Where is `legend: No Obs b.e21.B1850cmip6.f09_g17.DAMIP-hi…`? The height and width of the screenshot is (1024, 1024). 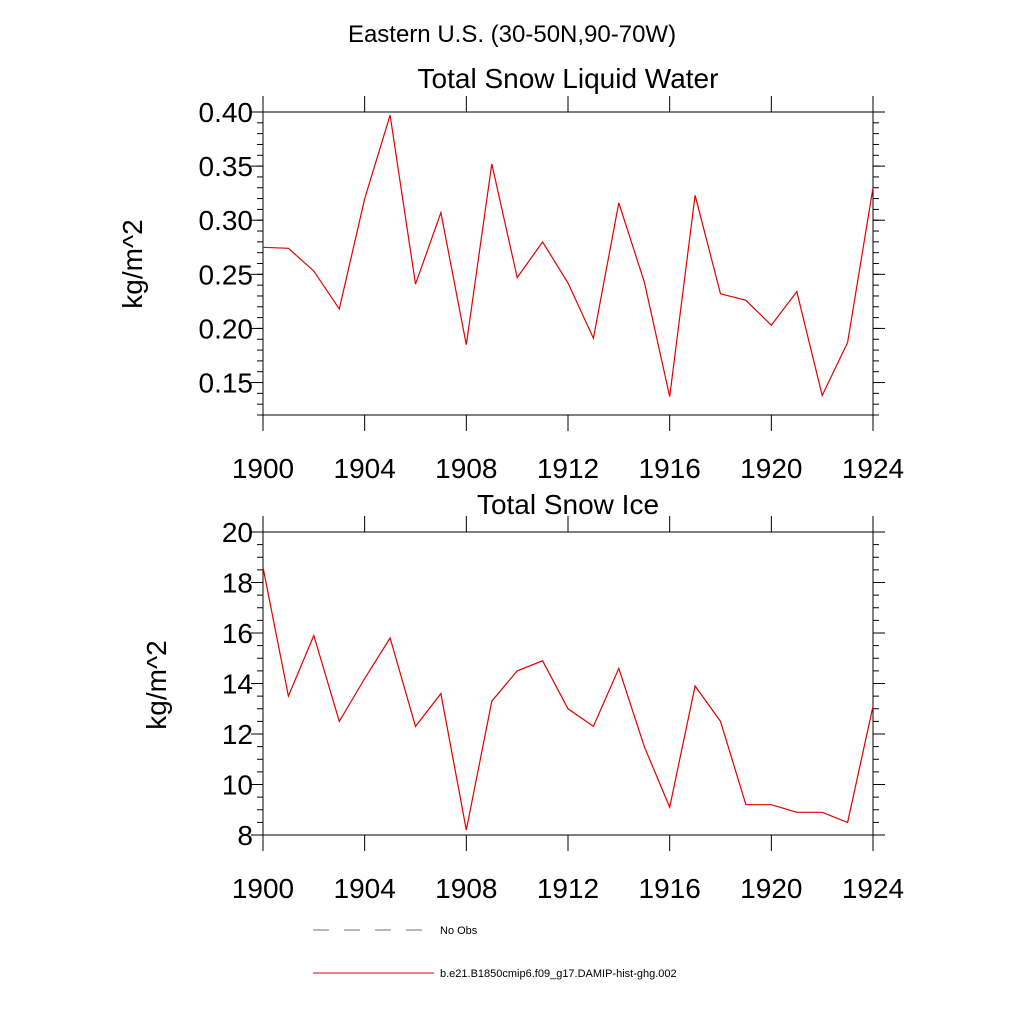 legend: No Obs b.e21.B1850cmip6.f09_g17.DAMIP-hi… is located at coordinates (495, 952).